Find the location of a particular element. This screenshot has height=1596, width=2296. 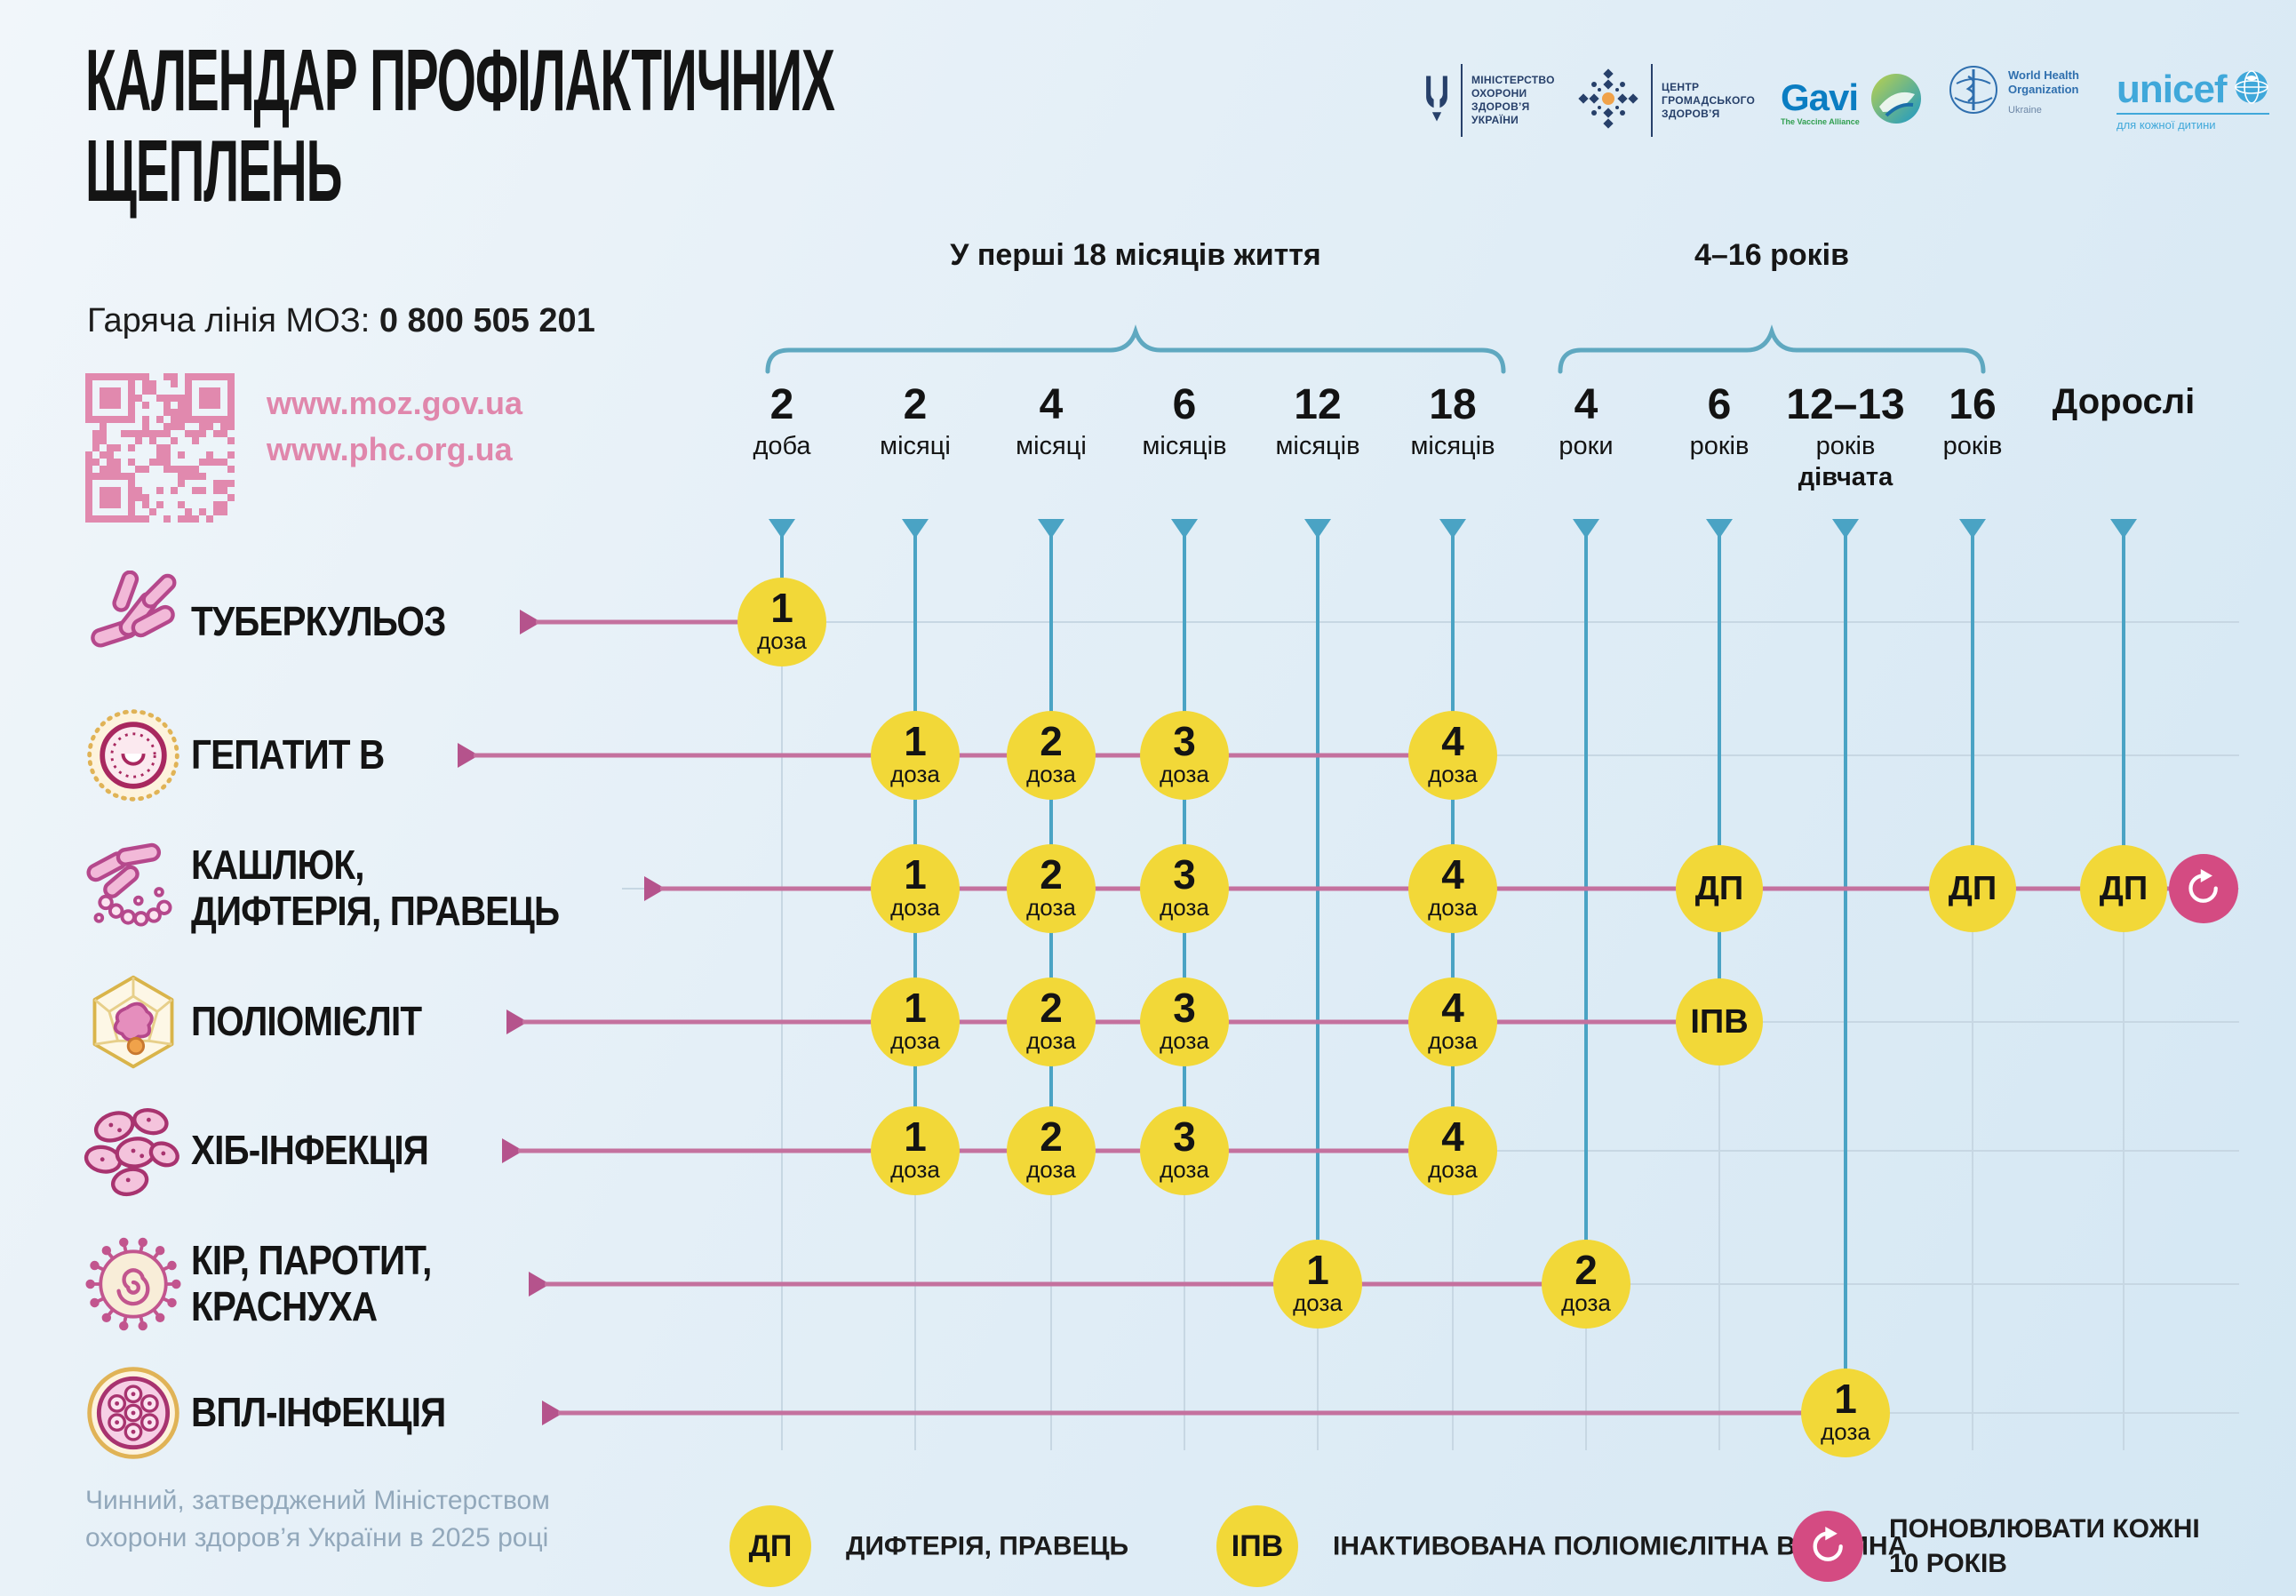

disease-label-line: ГЕПАТИТ В is located at coordinates (288, 755).